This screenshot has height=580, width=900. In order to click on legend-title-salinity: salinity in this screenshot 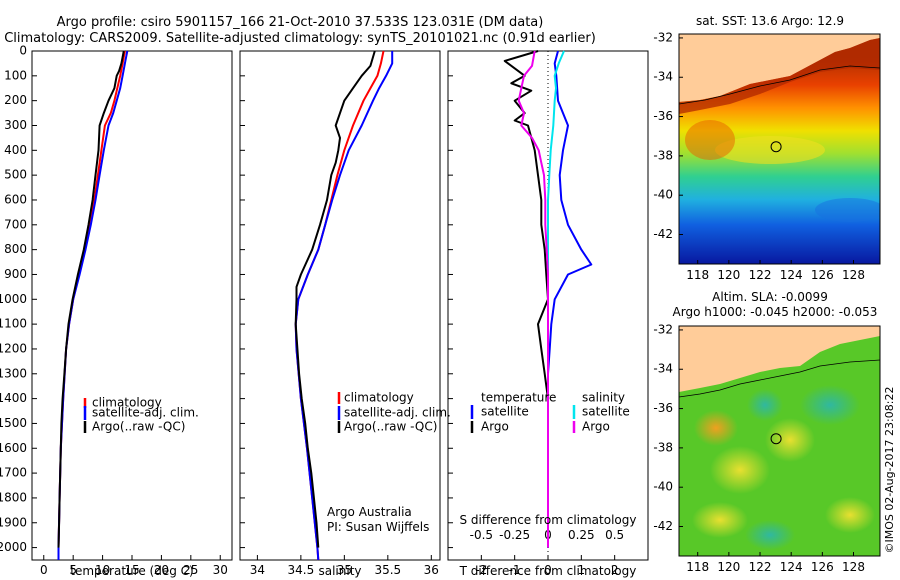, I will do `click(603, 398)`.